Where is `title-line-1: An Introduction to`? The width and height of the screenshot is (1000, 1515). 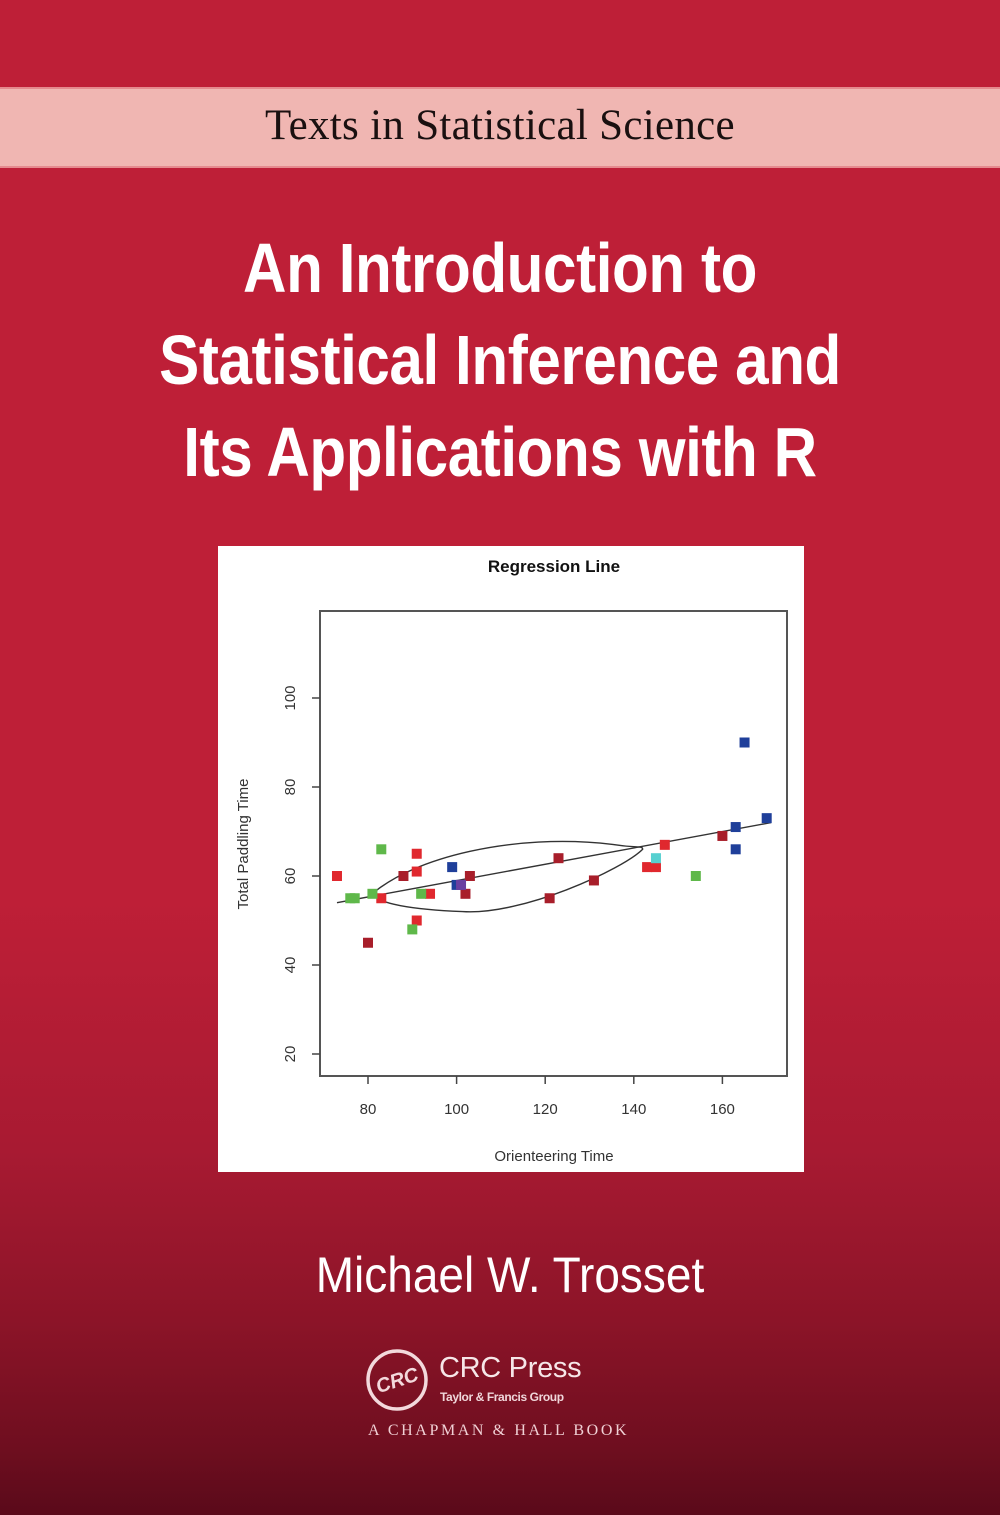 title-line-1: An Introduction to is located at coordinates (500, 268).